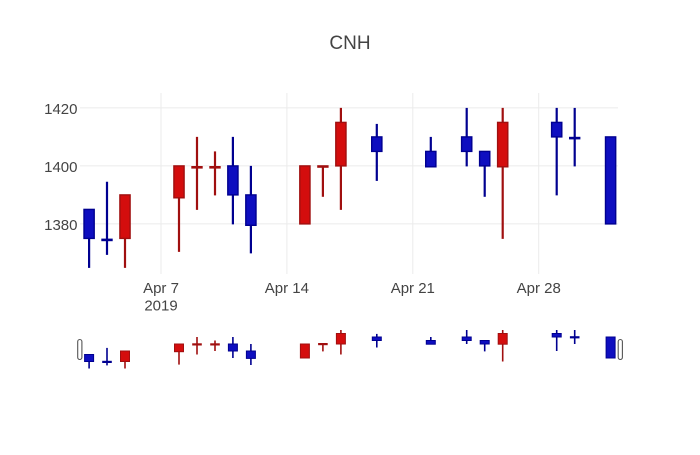  Describe the element at coordinates (60, 109) in the screenshot. I see `svg-text: 1420` at that location.